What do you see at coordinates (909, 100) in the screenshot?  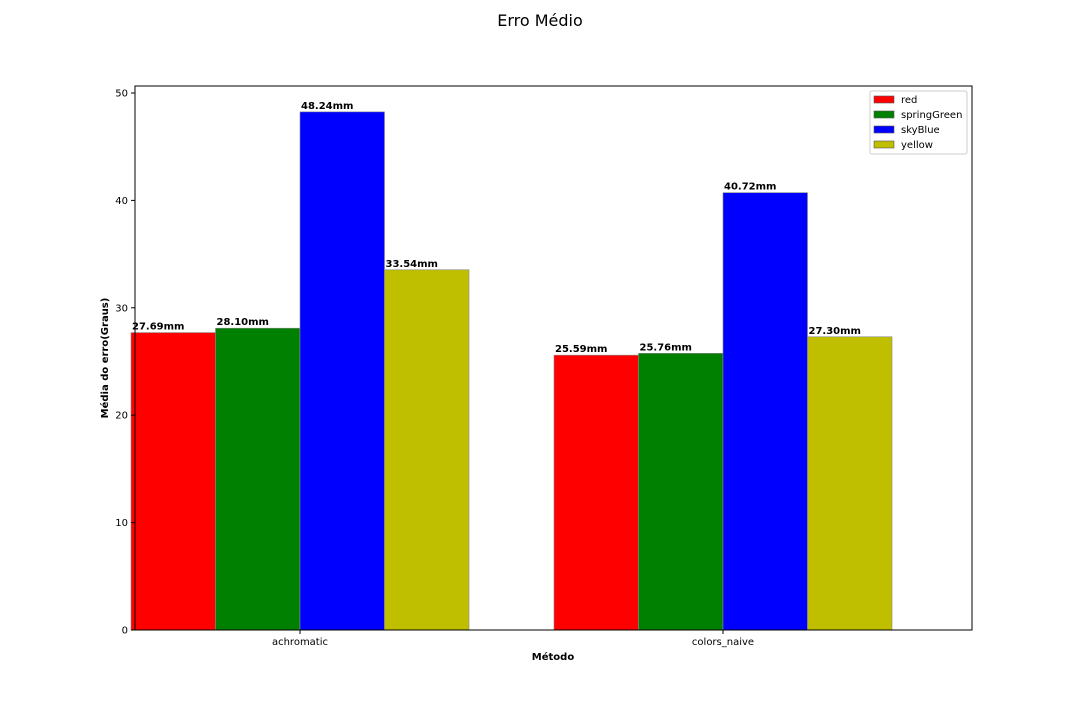 I see `legend-label-red: red` at bounding box center [909, 100].